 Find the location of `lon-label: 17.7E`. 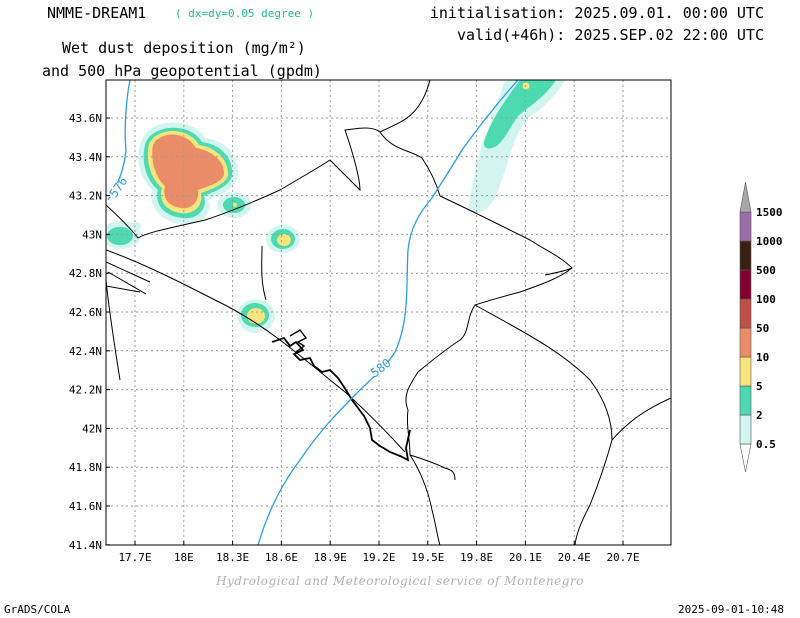

lon-label: 17.7E is located at coordinates (134, 557).